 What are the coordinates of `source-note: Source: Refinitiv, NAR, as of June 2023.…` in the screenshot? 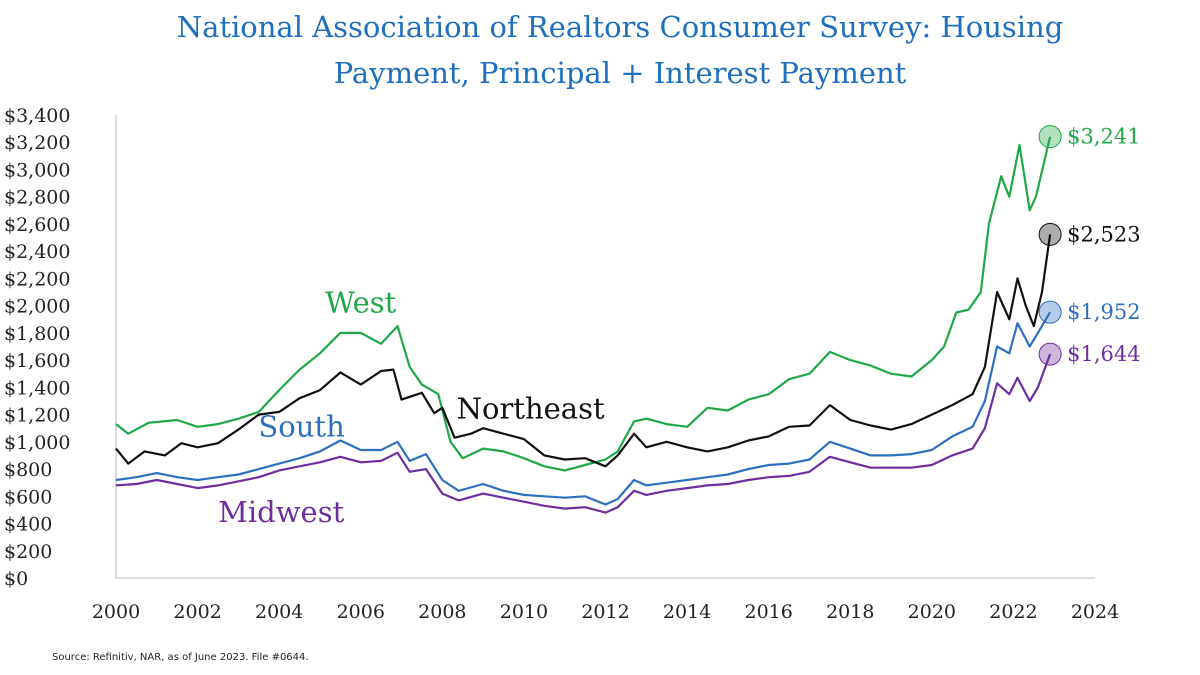 It's located at (180, 657).